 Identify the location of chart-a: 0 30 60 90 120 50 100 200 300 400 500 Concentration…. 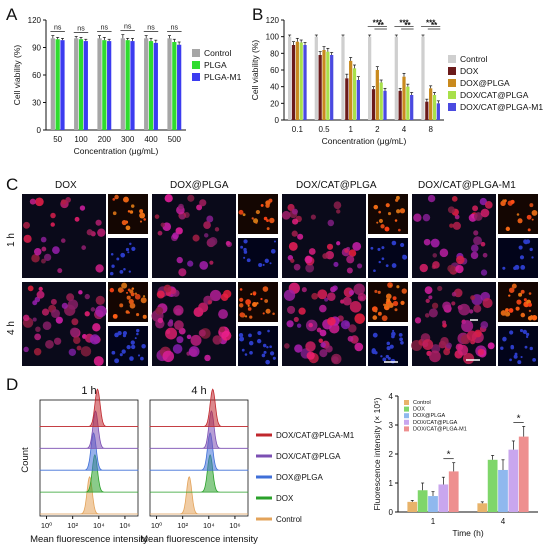
(127, 86).